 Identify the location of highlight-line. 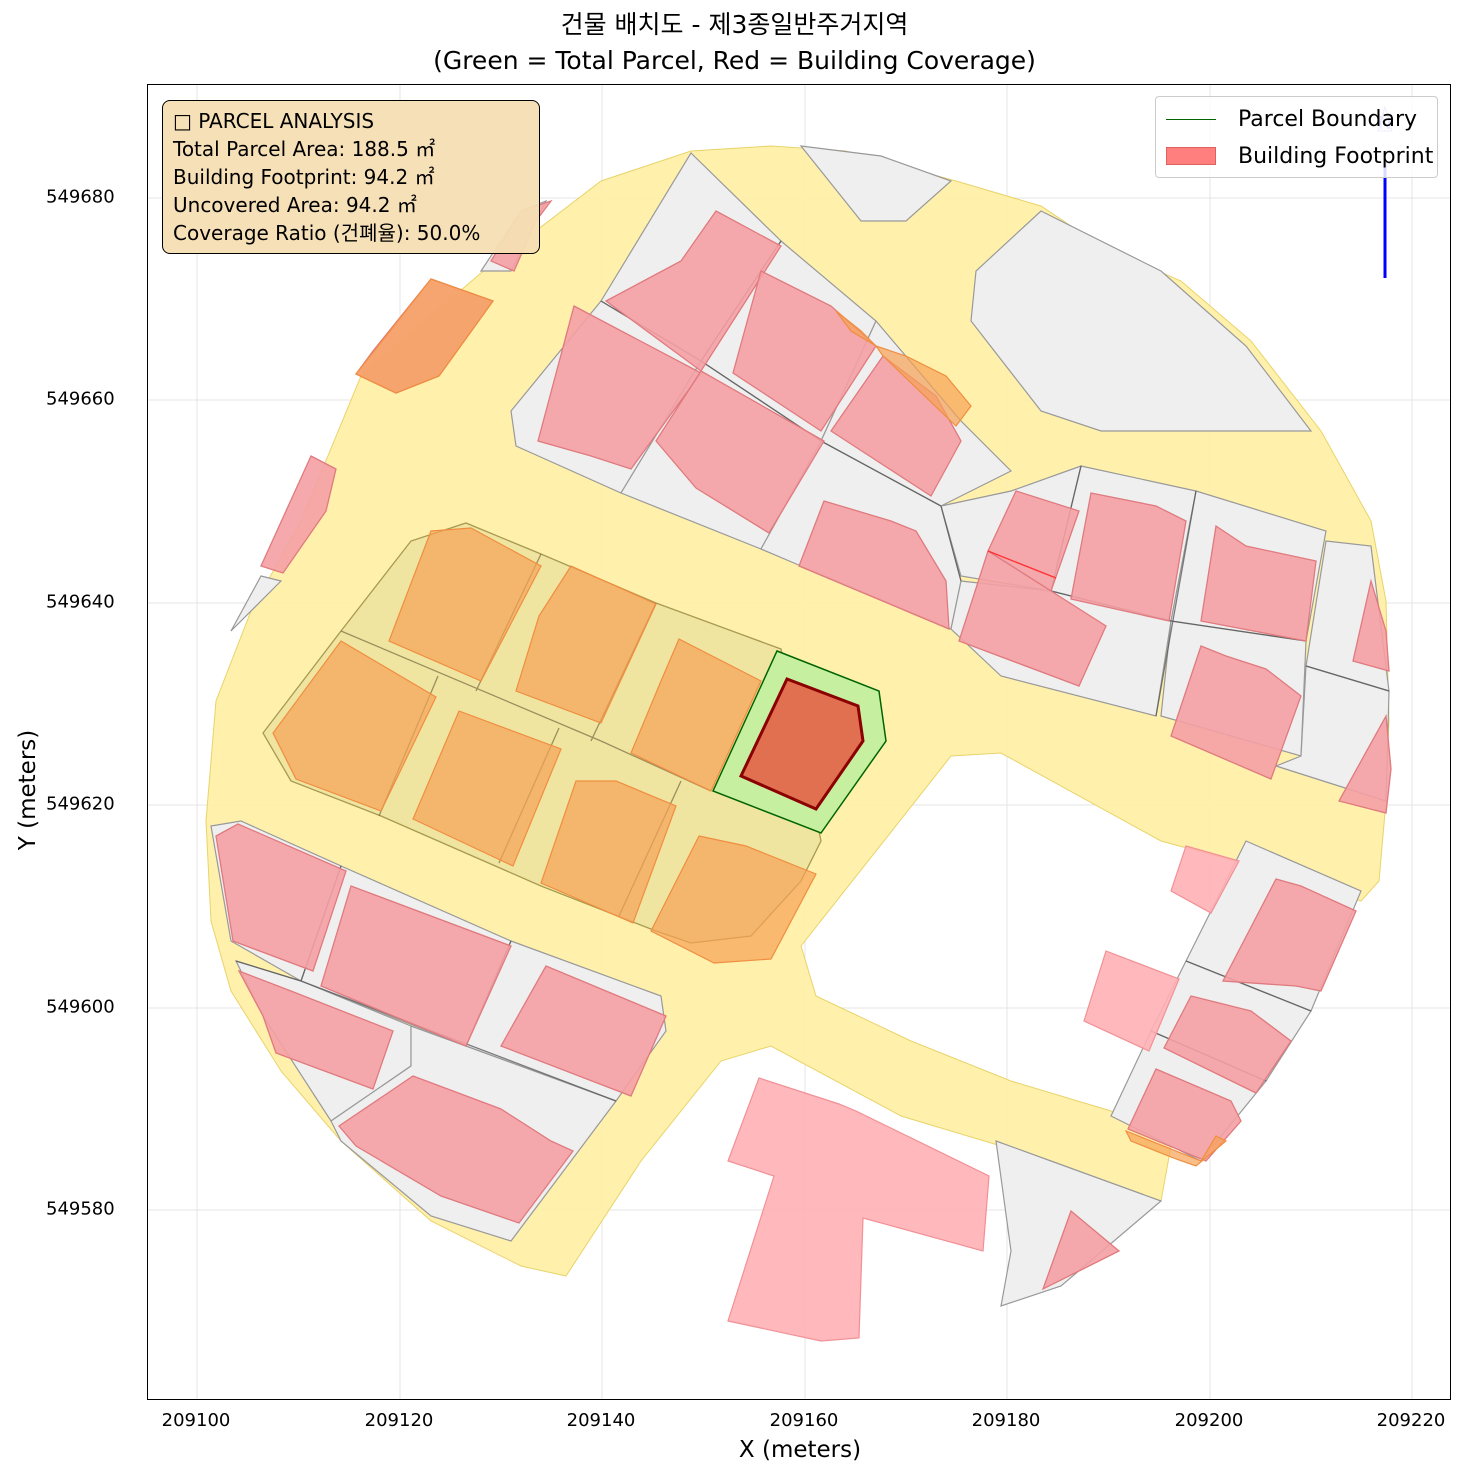
(1022, 564).